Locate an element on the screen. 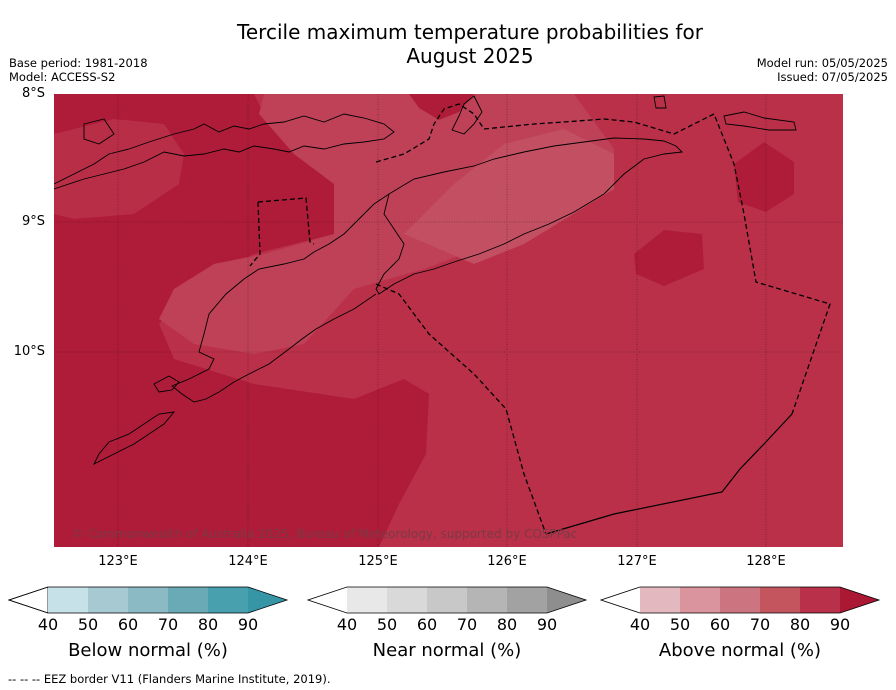 This screenshot has height=690, width=896. colorbar-near-normal is located at coordinates (447, 600).